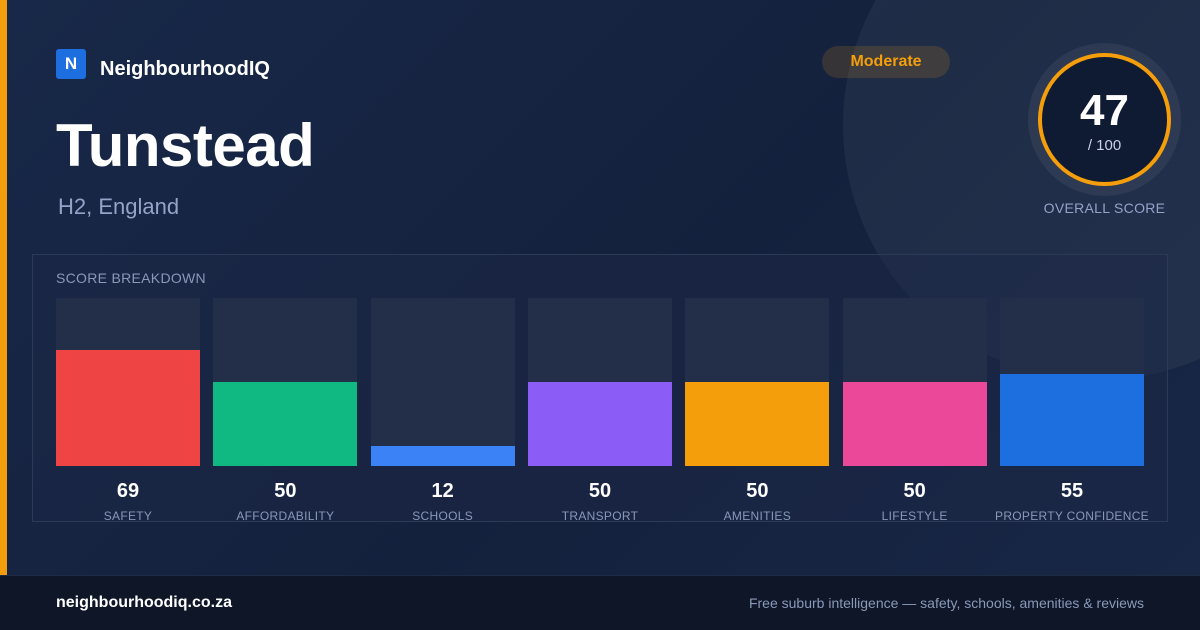 This screenshot has width=1200, height=630. Describe the element at coordinates (886, 62) in the screenshot. I see `rating-badge: Moderate` at that location.